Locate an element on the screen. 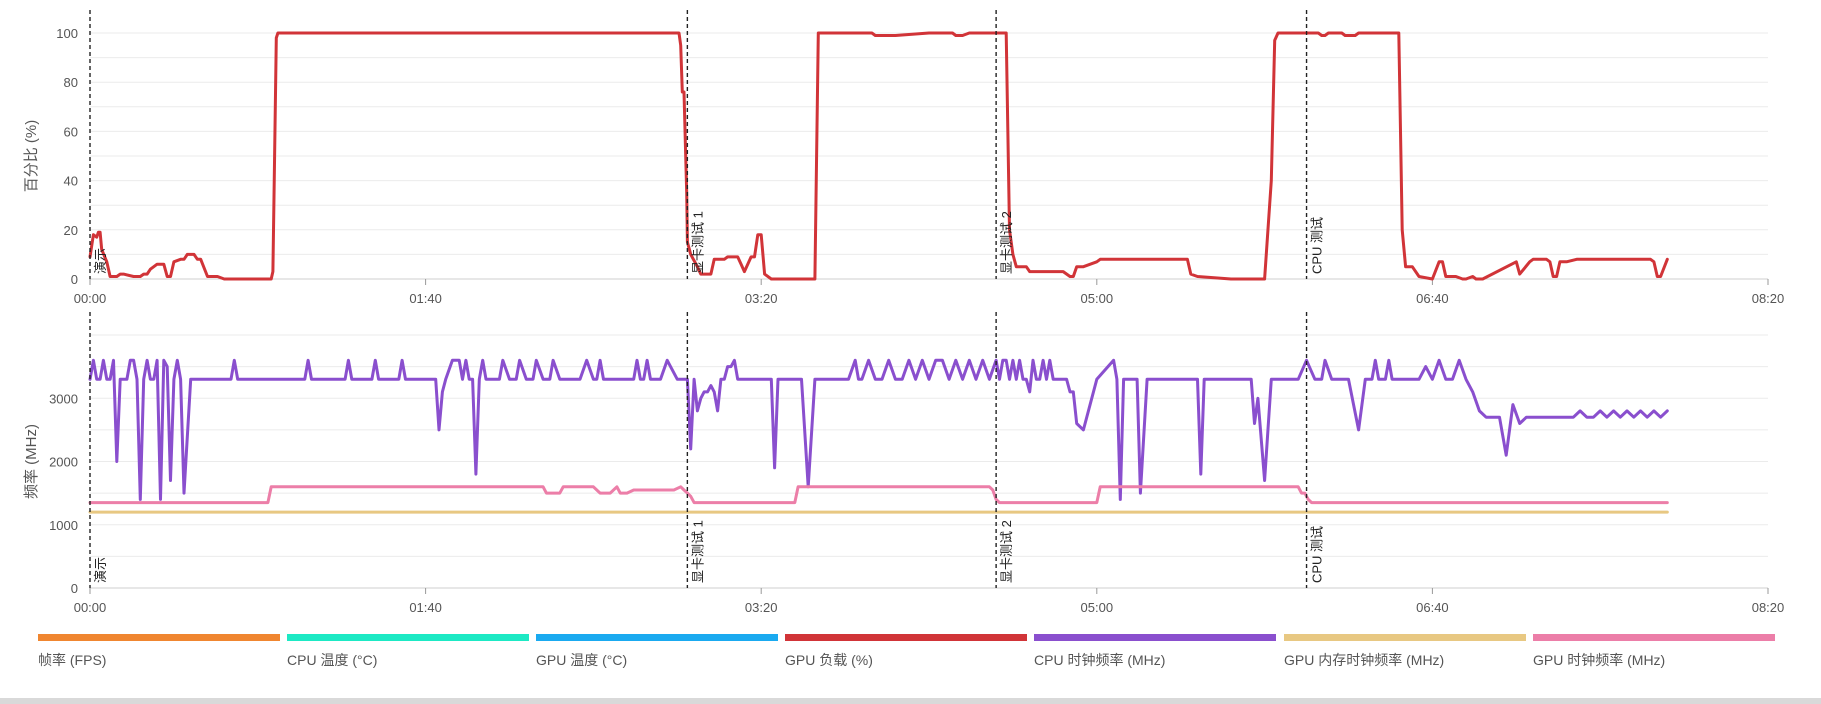 The width and height of the screenshot is (1821, 704). legend-label: GPU 内存时钟频率 (MHz) is located at coordinates (1364, 660).